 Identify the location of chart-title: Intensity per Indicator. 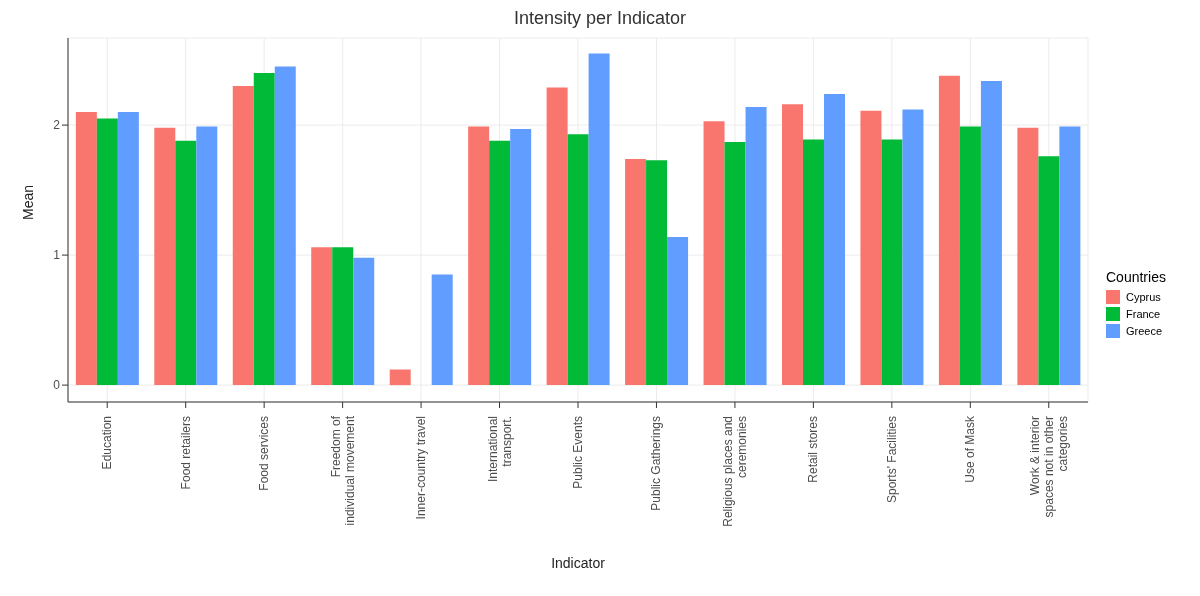
(600, 19).